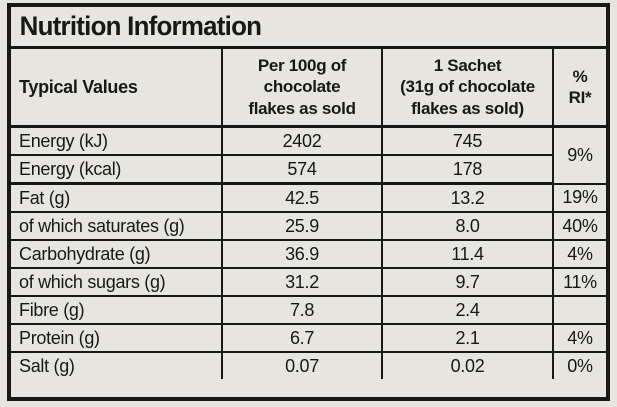 Image resolution: width=617 pixels, height=407 pixels. What do you see at coordinates (302, 282) in the screenshot?
I see `value-per-100g: 31.2` at bounding box center [302, 282].